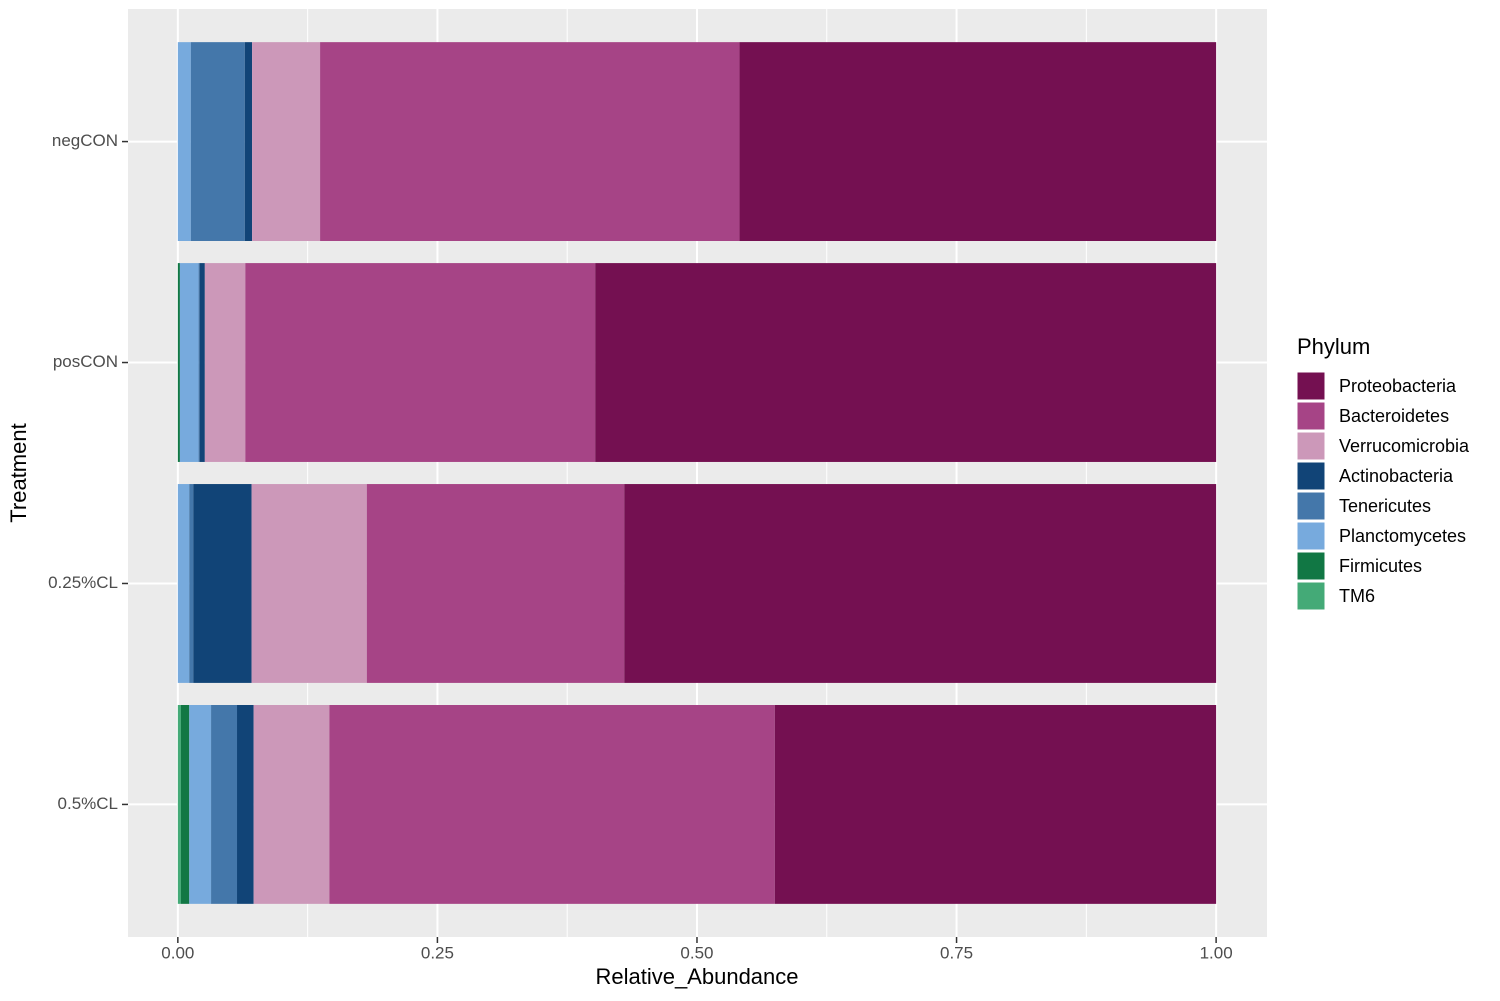  Describe the element at coordinates (85, 140) in the screenshot. I see `y-tick-label: negCON` at that location.